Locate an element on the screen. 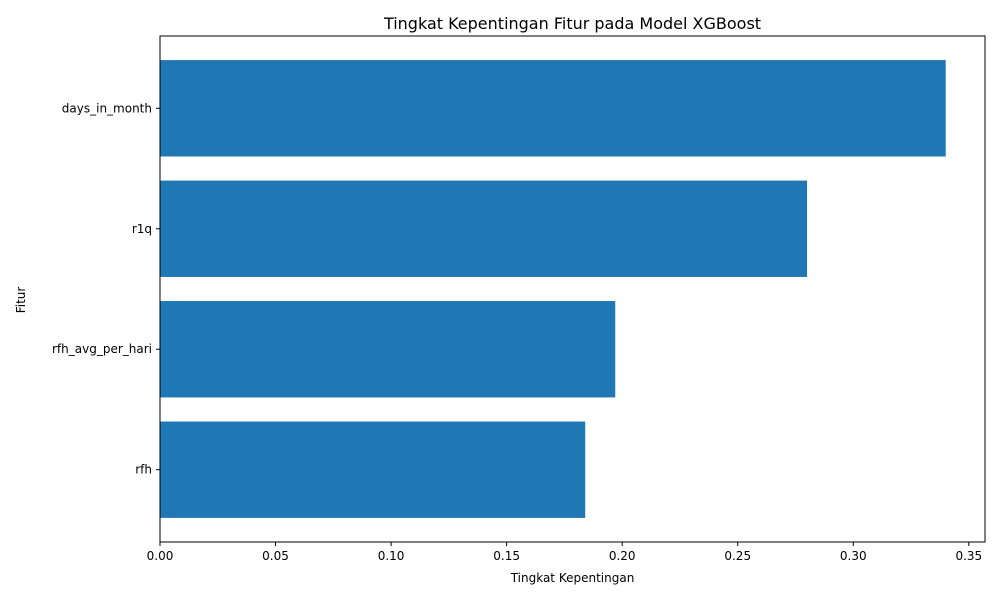 This screenshot has height=600, width=1000. x-tick-label: 0.15 is located at coordinates (506, 556).